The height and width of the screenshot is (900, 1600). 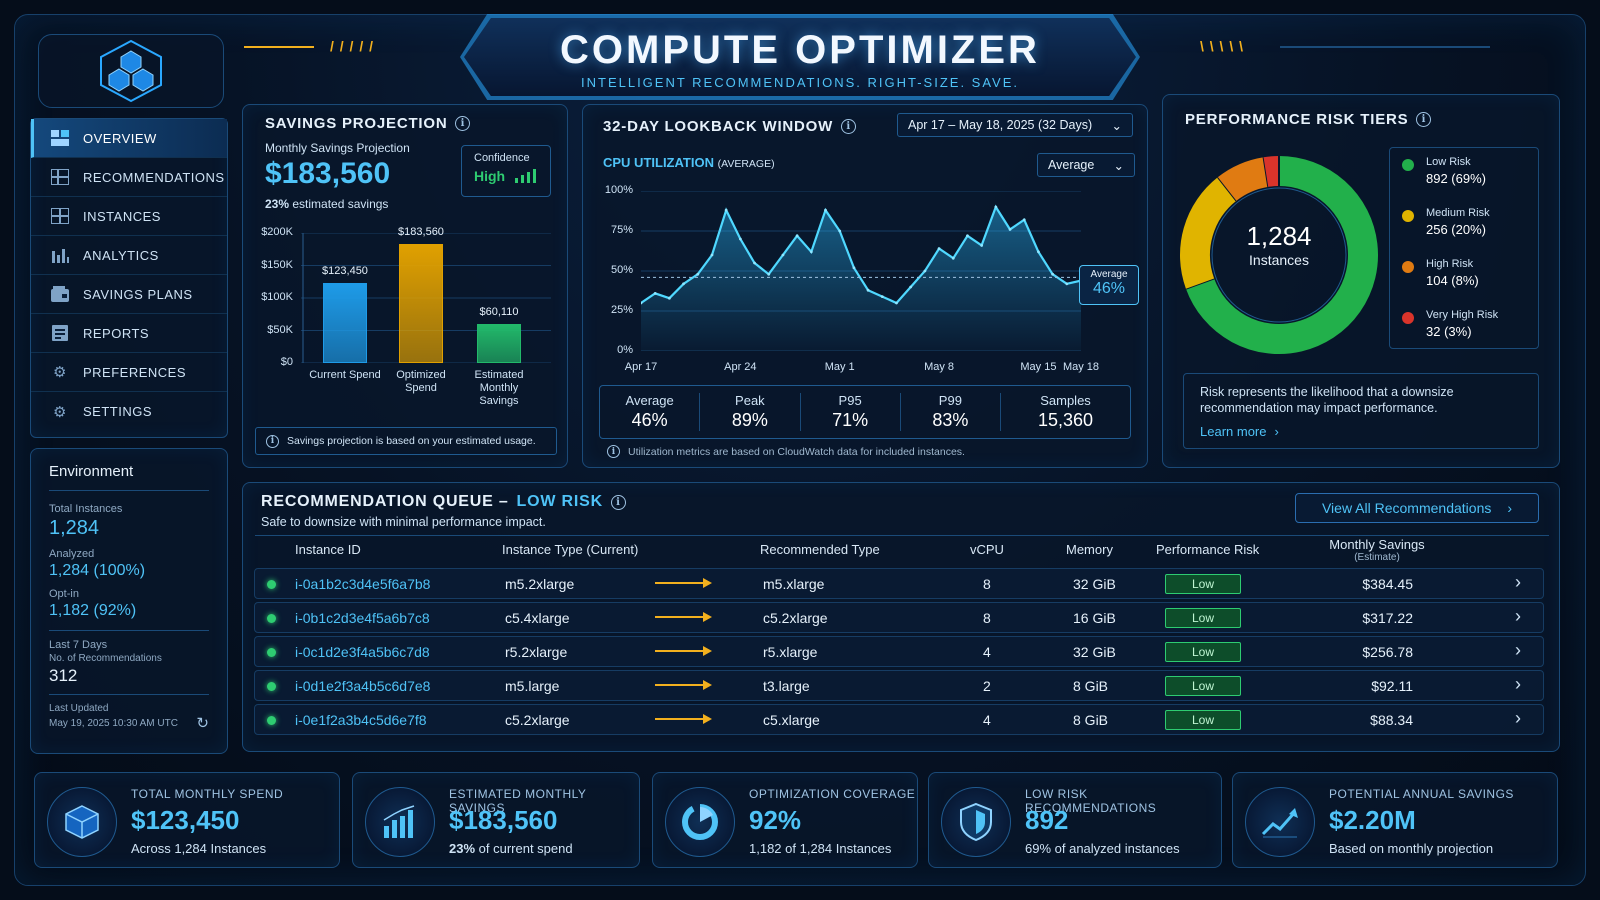 I want to click on memory-cell: 16 GiB, so click(x=1094, y=618).